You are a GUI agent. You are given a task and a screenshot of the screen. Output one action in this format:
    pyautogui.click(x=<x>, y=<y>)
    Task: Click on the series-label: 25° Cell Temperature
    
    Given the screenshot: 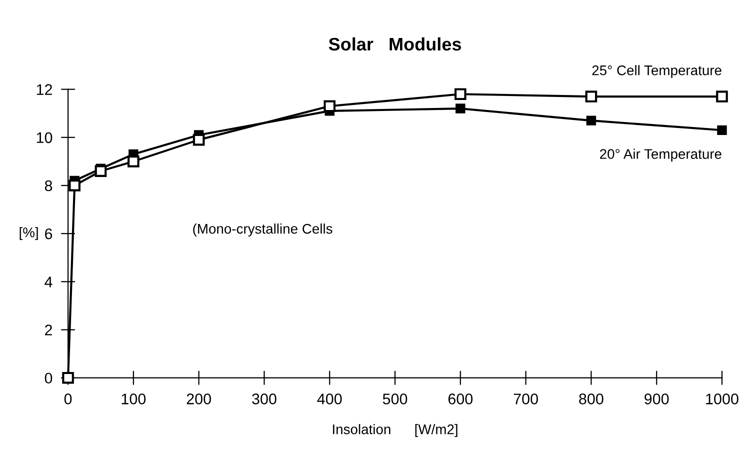 What is the action you would take?
    pyautogui.click(x=657, y=71)
    